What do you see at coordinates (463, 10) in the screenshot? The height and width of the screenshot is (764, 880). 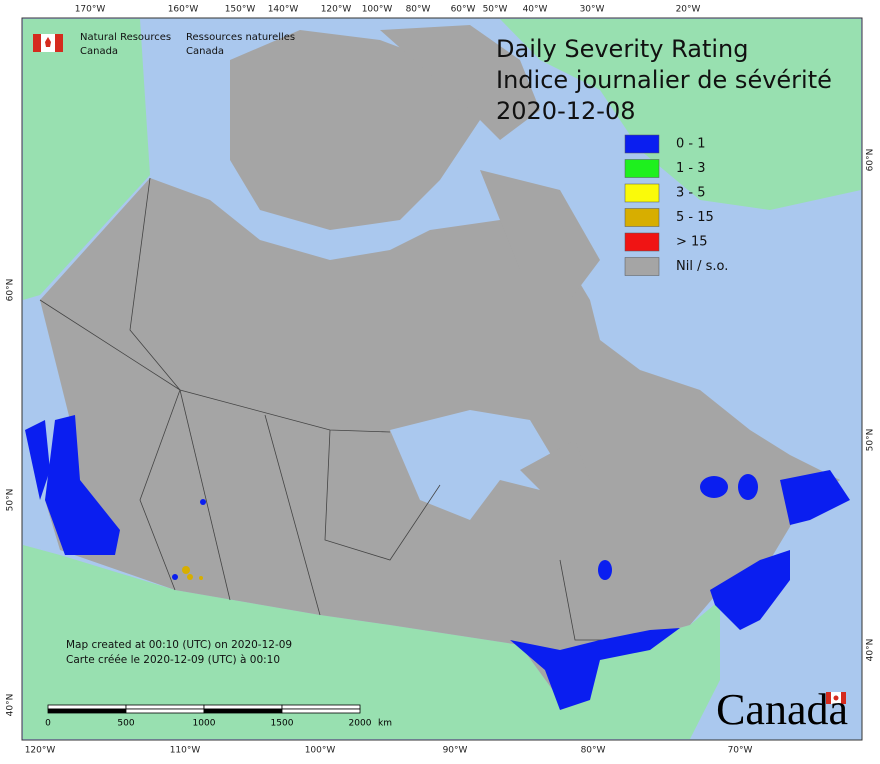 I see `graticule-label: 60°W` at bounding box center [463, 10].